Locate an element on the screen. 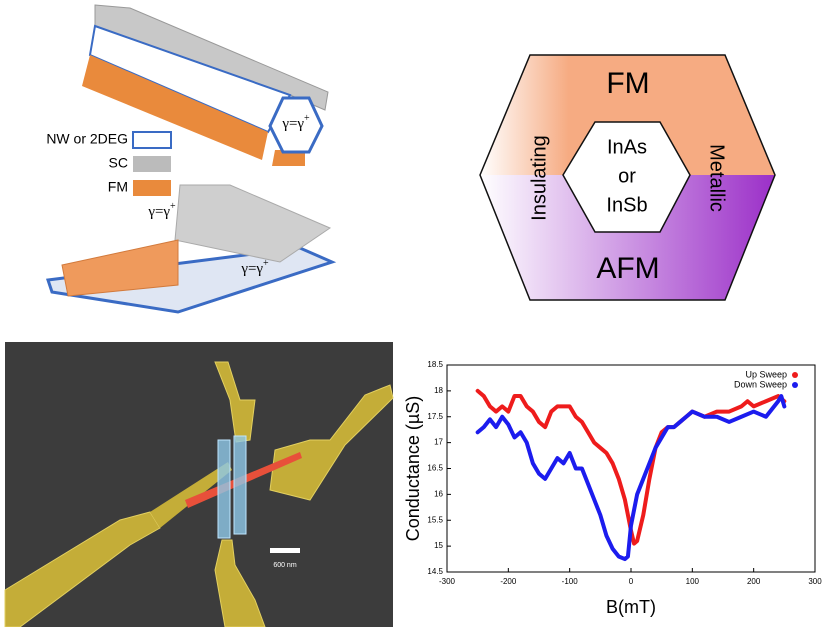 The image size is (825, 632). fm-slab is located at coordinates (120, 268).